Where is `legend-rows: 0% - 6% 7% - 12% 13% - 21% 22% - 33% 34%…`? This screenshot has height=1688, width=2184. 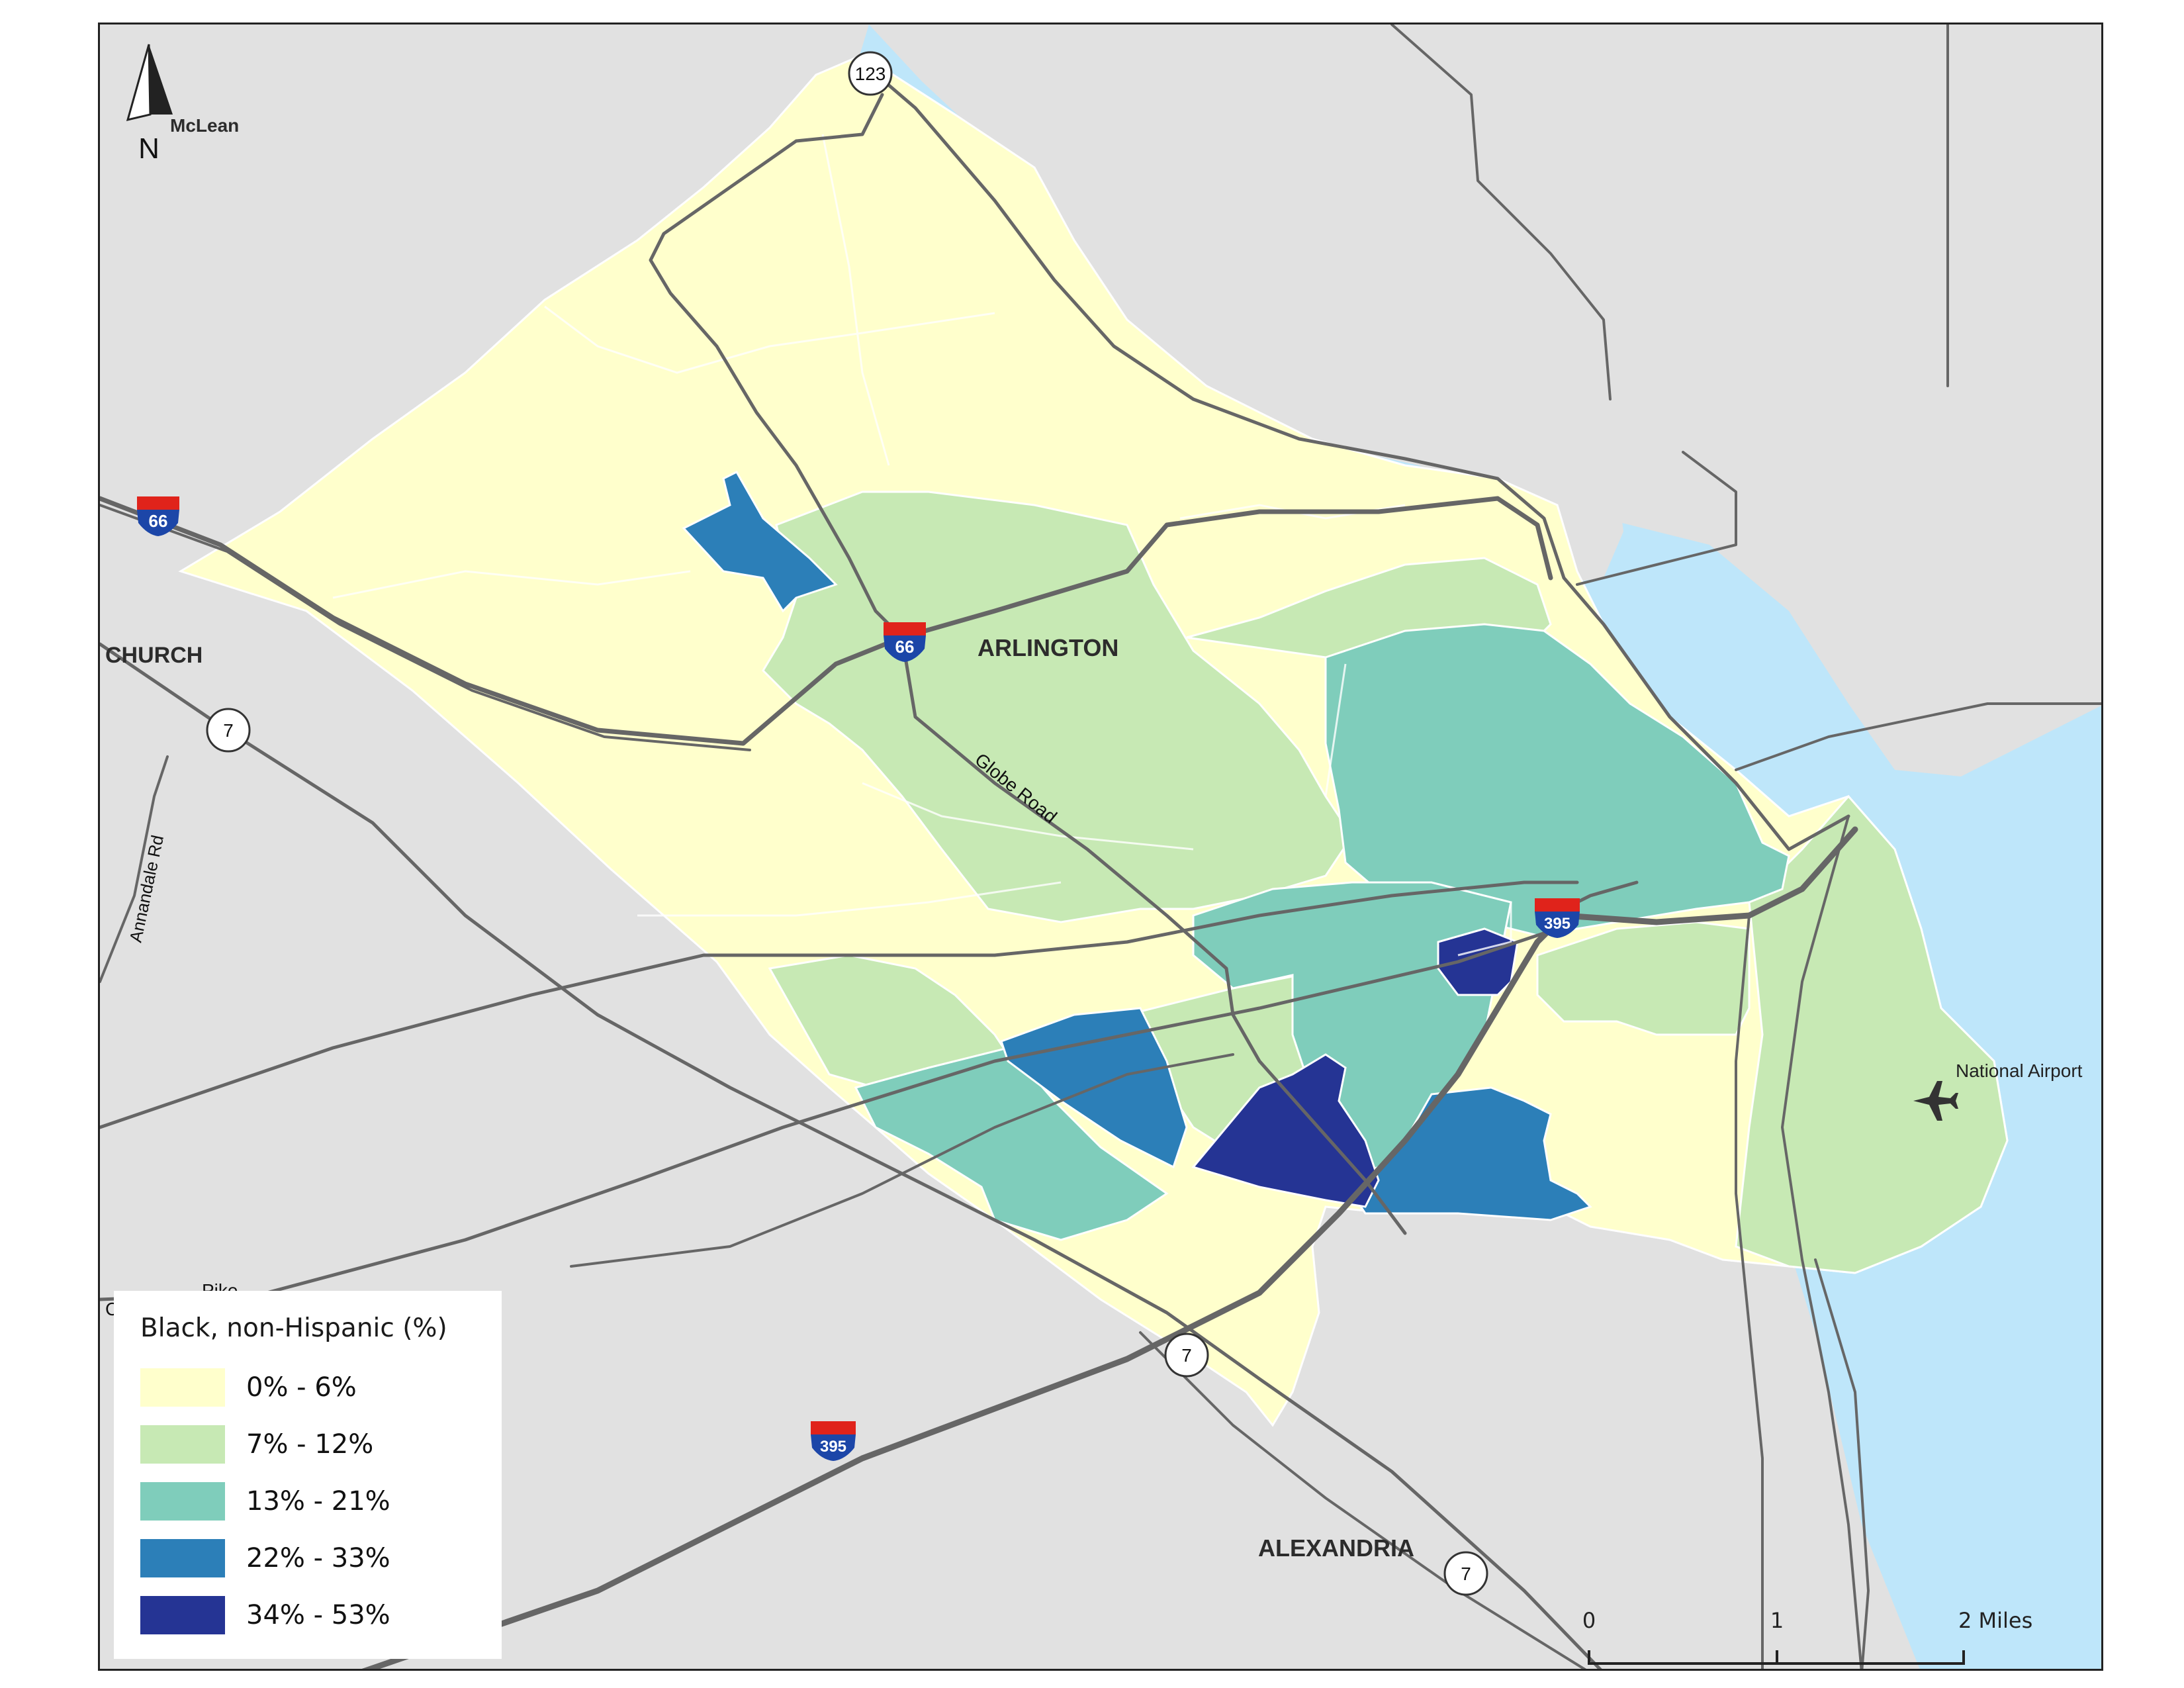
legend-rows: 0% - 6% 7% - 12% 13% - 21% 22% - 33% 34%… is located at coordinates (307, 1501).